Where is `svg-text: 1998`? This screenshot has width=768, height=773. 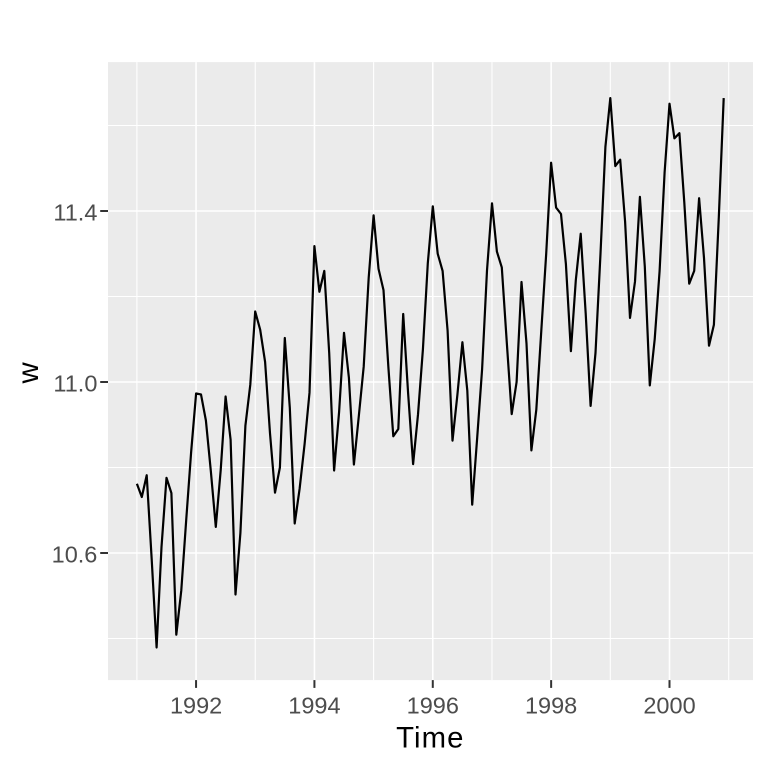 svg-text: 1998 is located at coordinates (551, 706).